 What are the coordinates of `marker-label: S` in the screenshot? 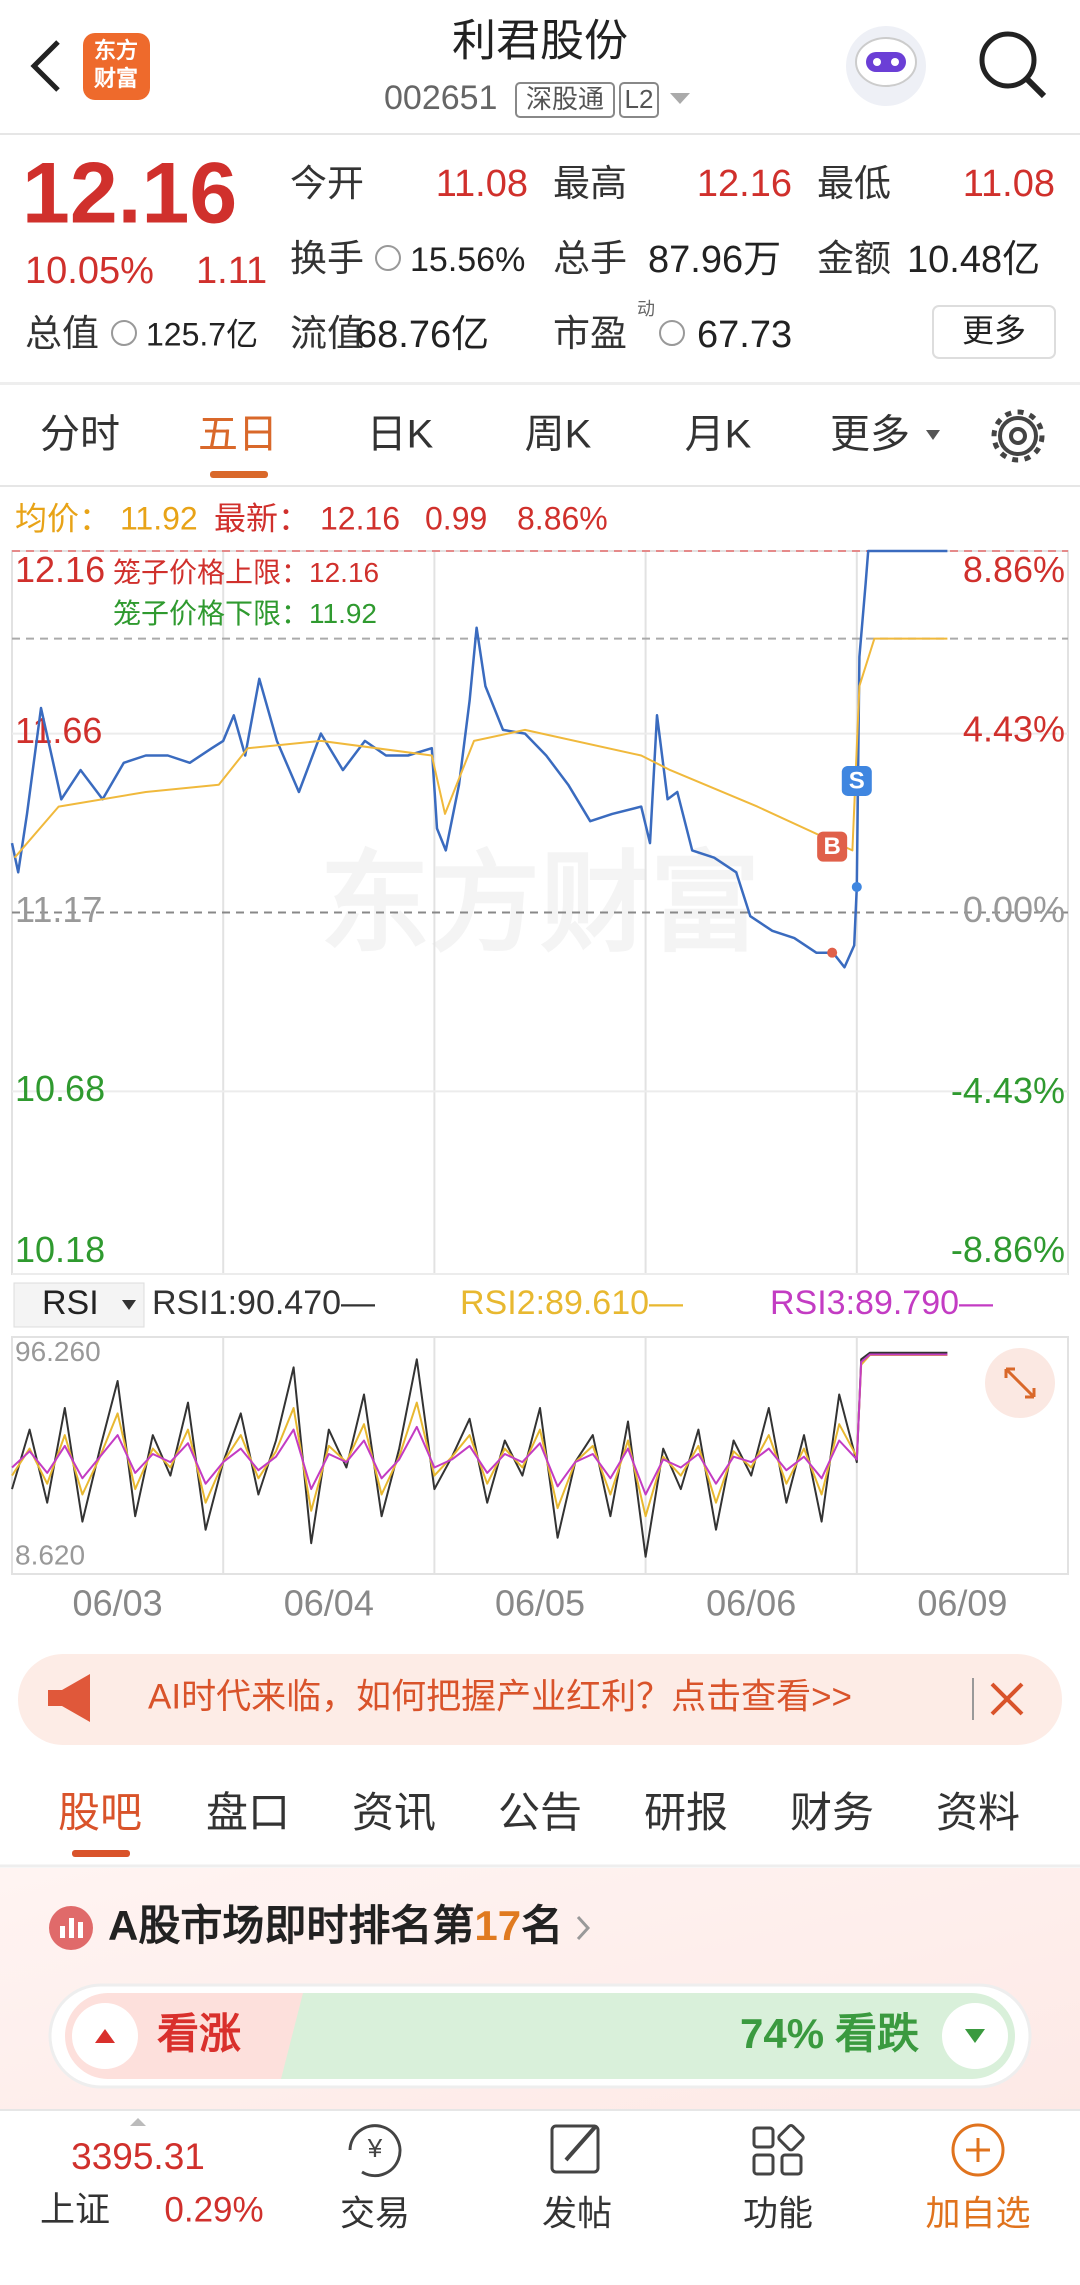 It's located at (857, 780).